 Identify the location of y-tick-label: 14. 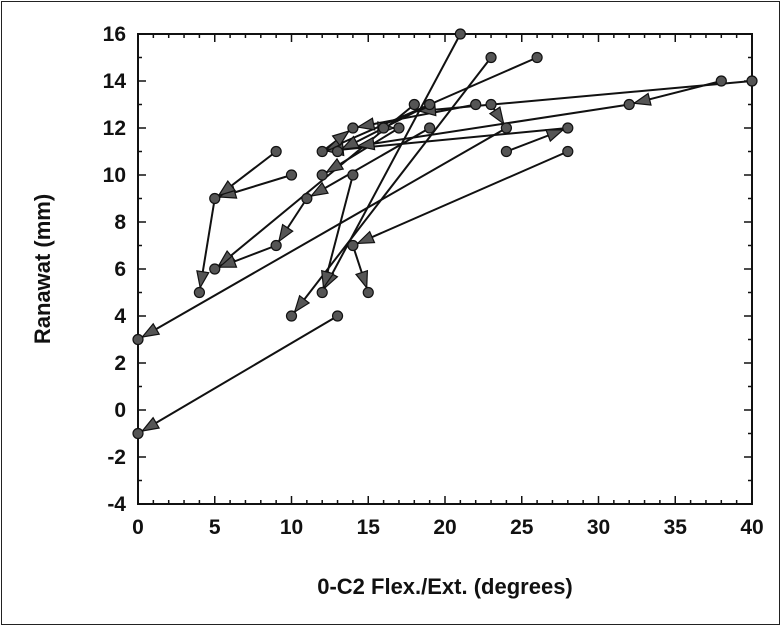
(115, 81).